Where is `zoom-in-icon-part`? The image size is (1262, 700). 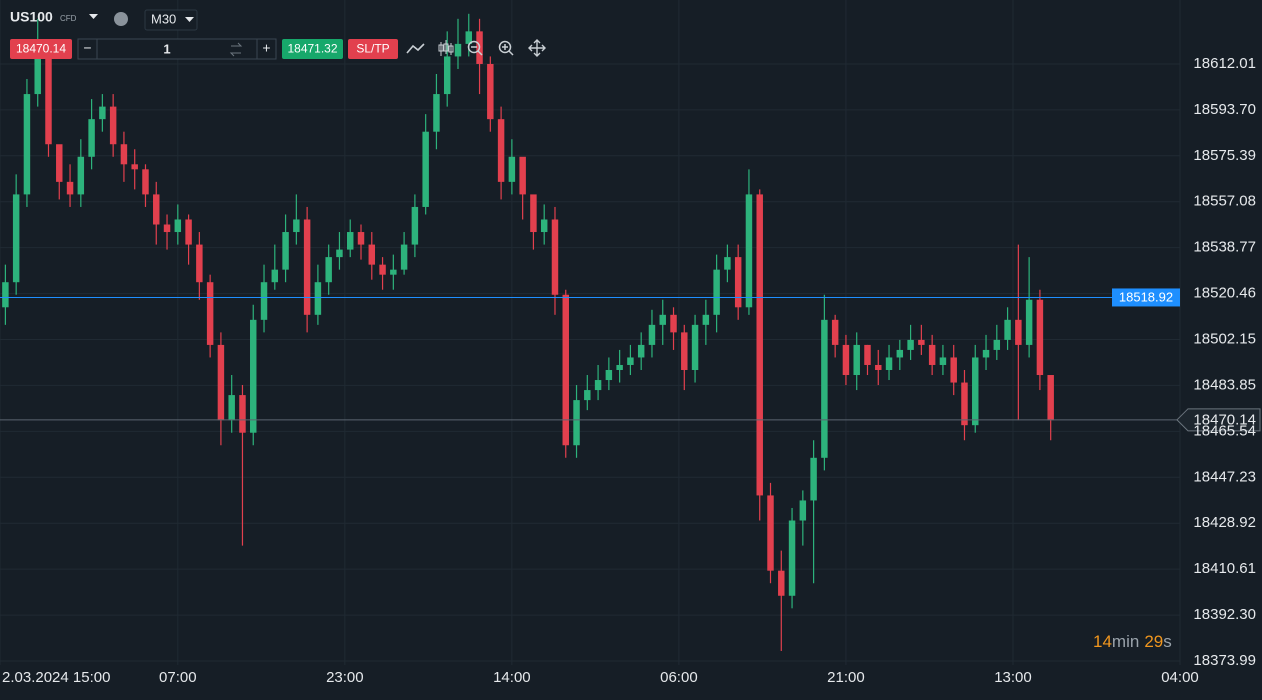
zoom-in-icon-part is located at coordinates (508, 50).